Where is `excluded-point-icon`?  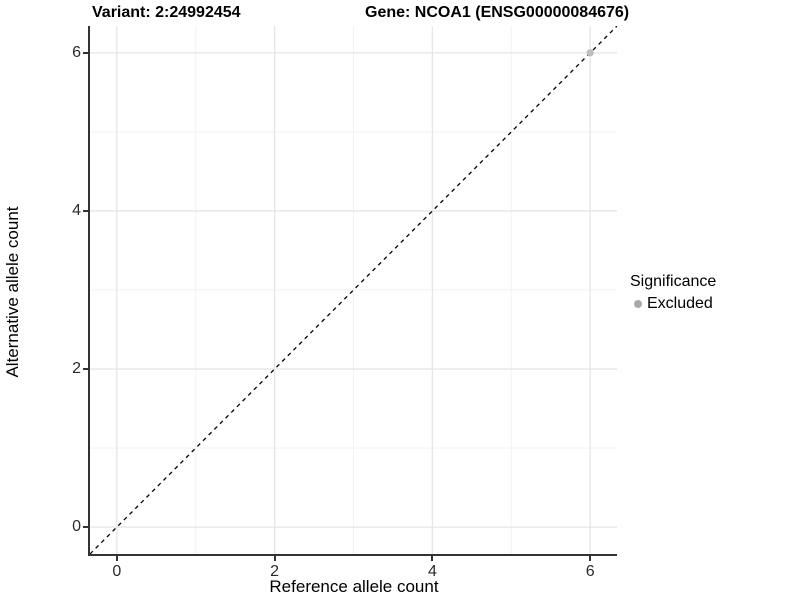
excluded-point-icon is located at coordinates (638, 304).